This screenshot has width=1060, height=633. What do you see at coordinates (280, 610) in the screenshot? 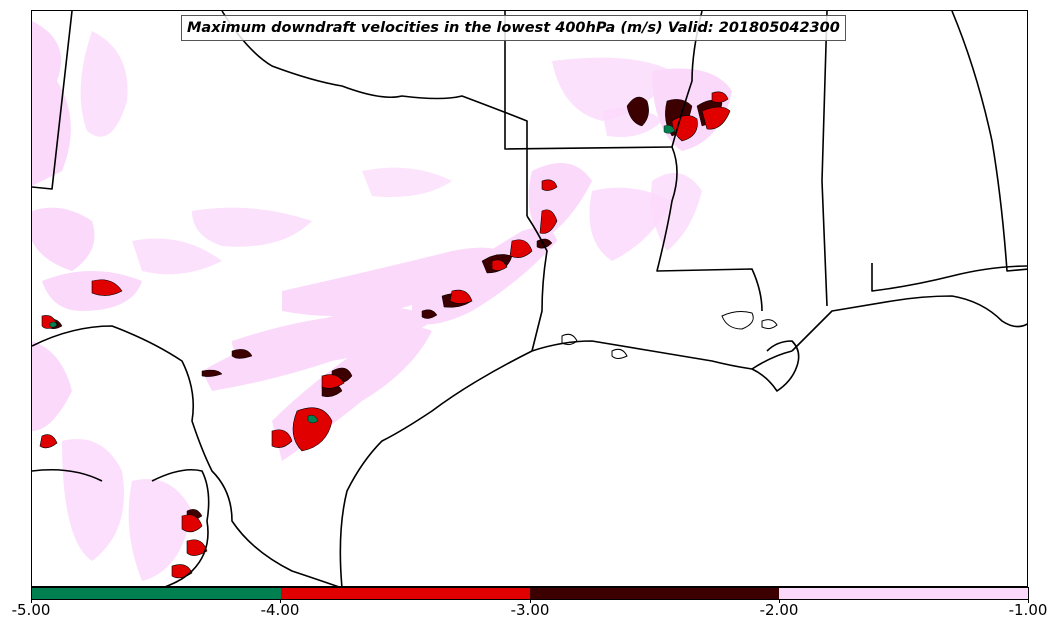
I see `colorbar-label: -4.00` at bounding box center [280, 610].